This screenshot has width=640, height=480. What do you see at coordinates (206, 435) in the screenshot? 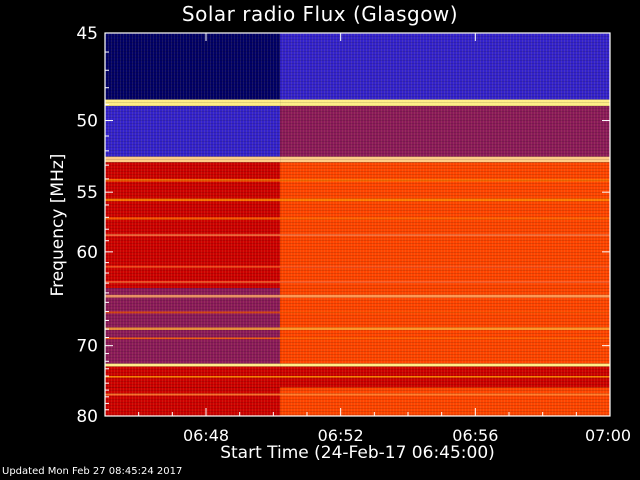
I see `x-tick-label: 06:48` at bounding box center [206, 435].